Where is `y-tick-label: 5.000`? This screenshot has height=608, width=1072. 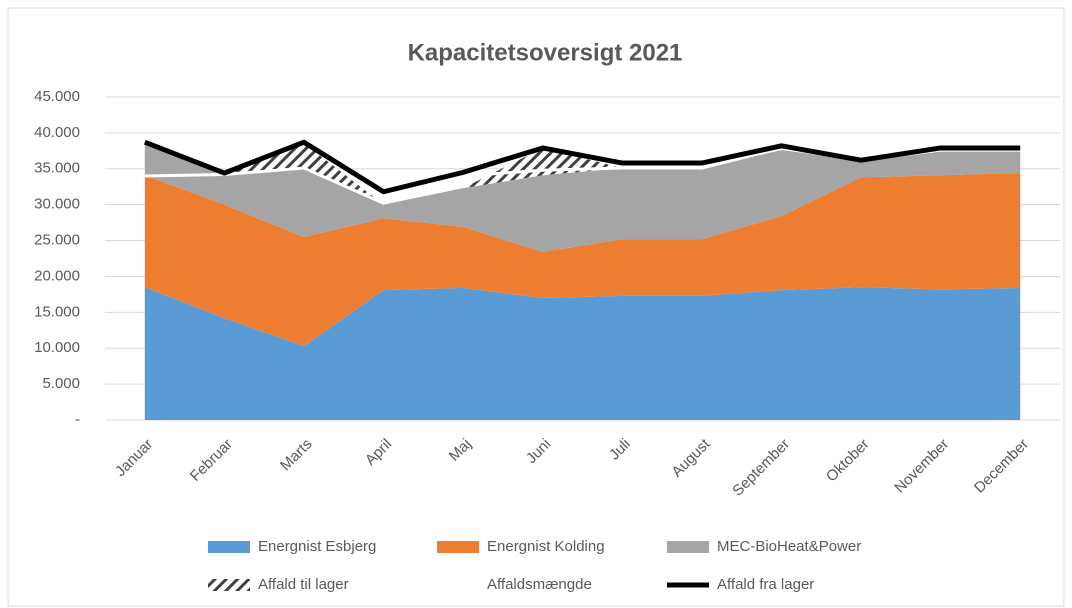 y-tick-label: 5.000 is located at coordinates (61, 383).